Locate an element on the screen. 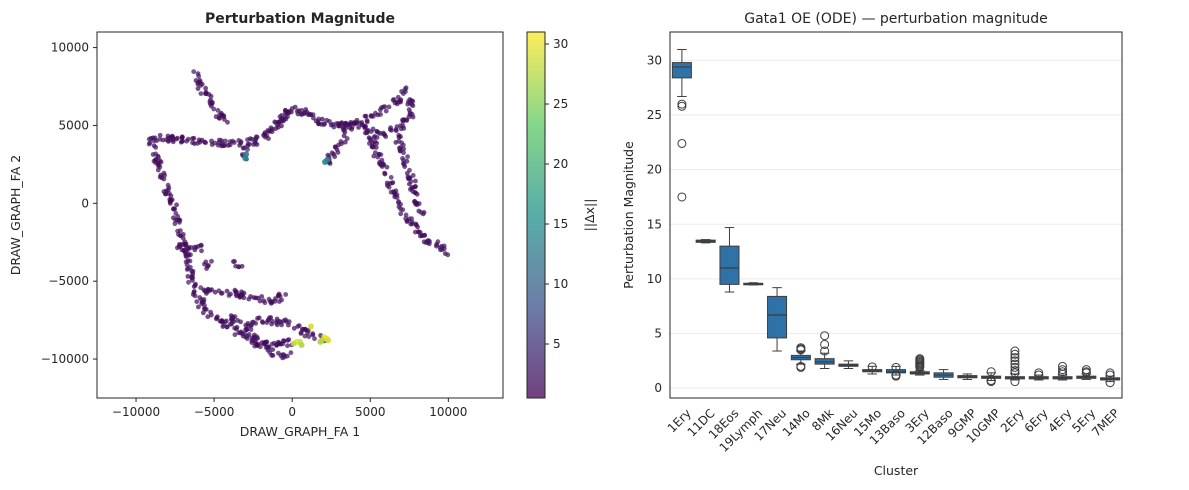  box-y-tick-label: 0 is located at coordinates (658, 388).